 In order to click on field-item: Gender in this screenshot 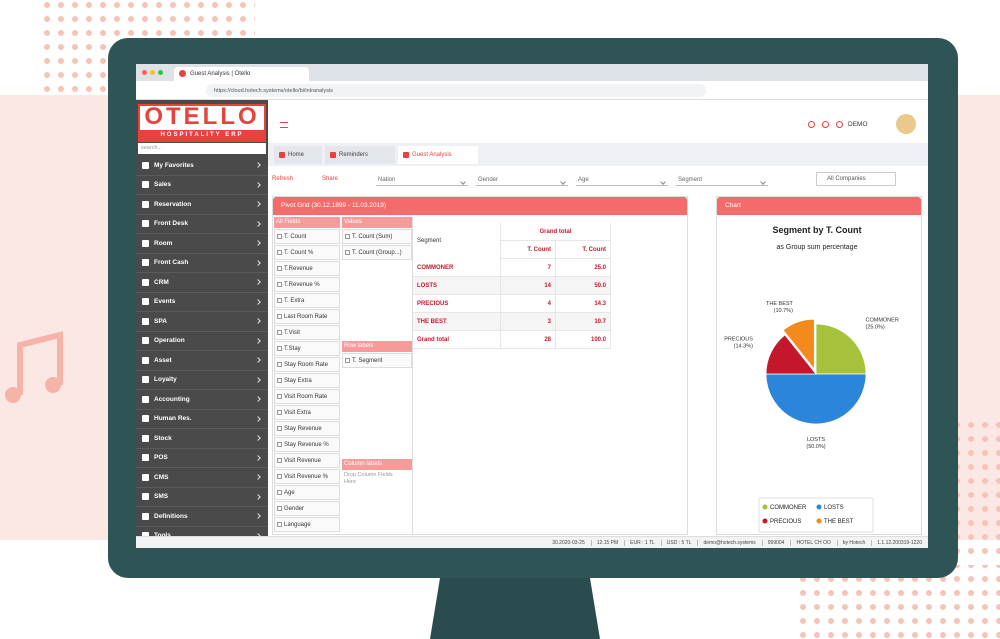, I will do `click(307, 508)`.